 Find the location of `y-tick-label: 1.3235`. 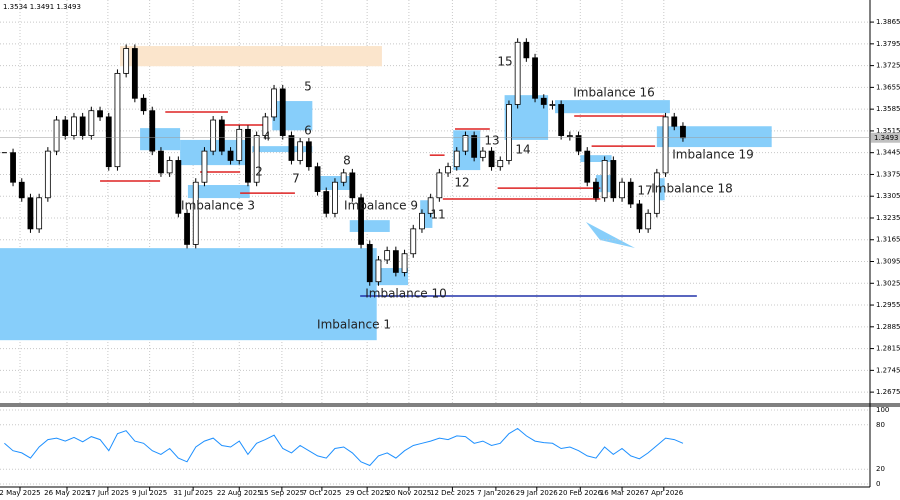

y-tick-label: 1.3235 is located at coordinates (888, 218).